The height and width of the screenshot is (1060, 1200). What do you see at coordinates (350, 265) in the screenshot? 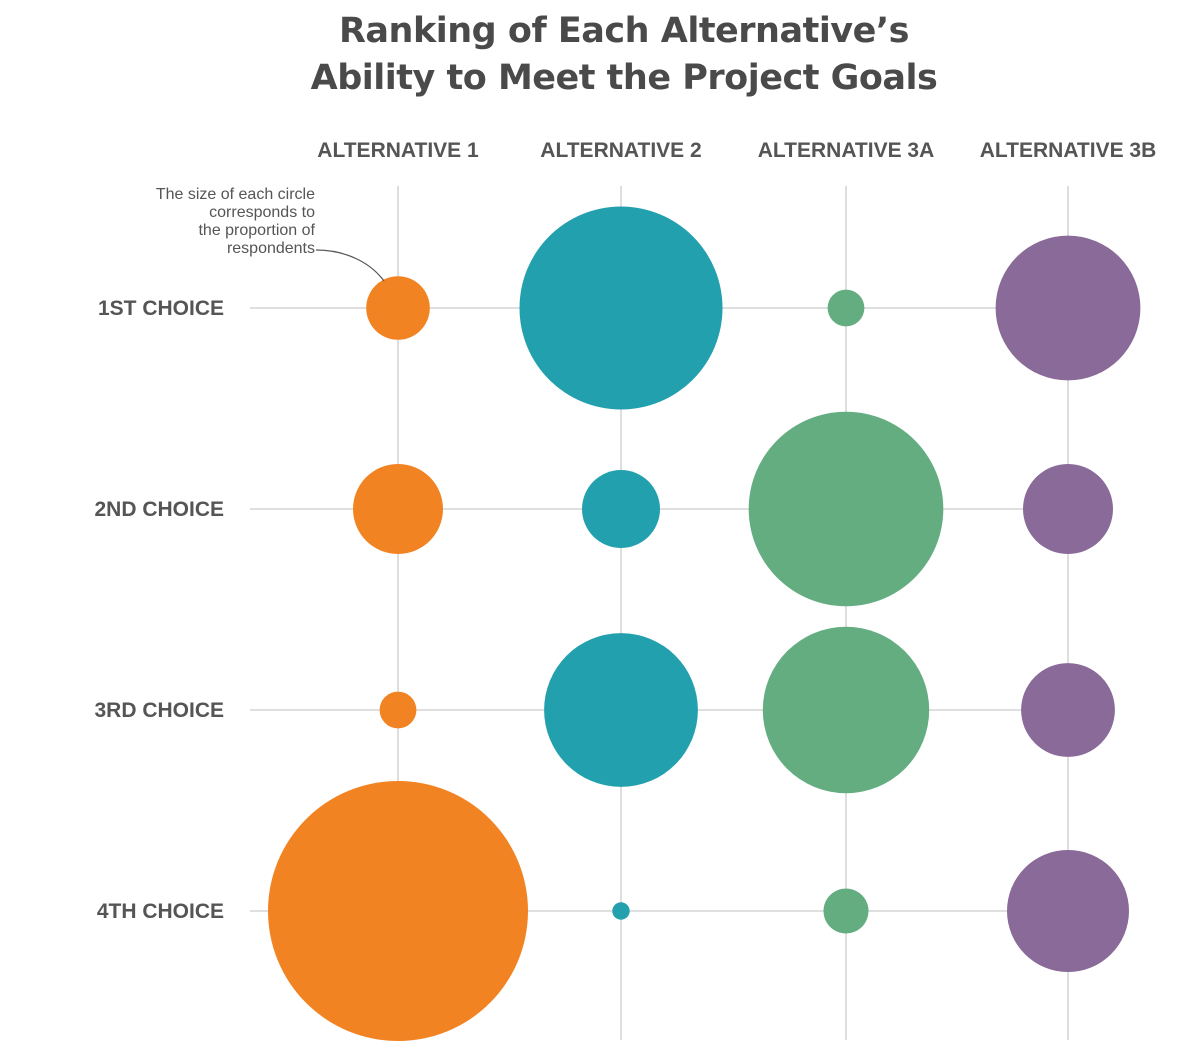
I see `annotation-leader-line` at bounding box center [350, 265].